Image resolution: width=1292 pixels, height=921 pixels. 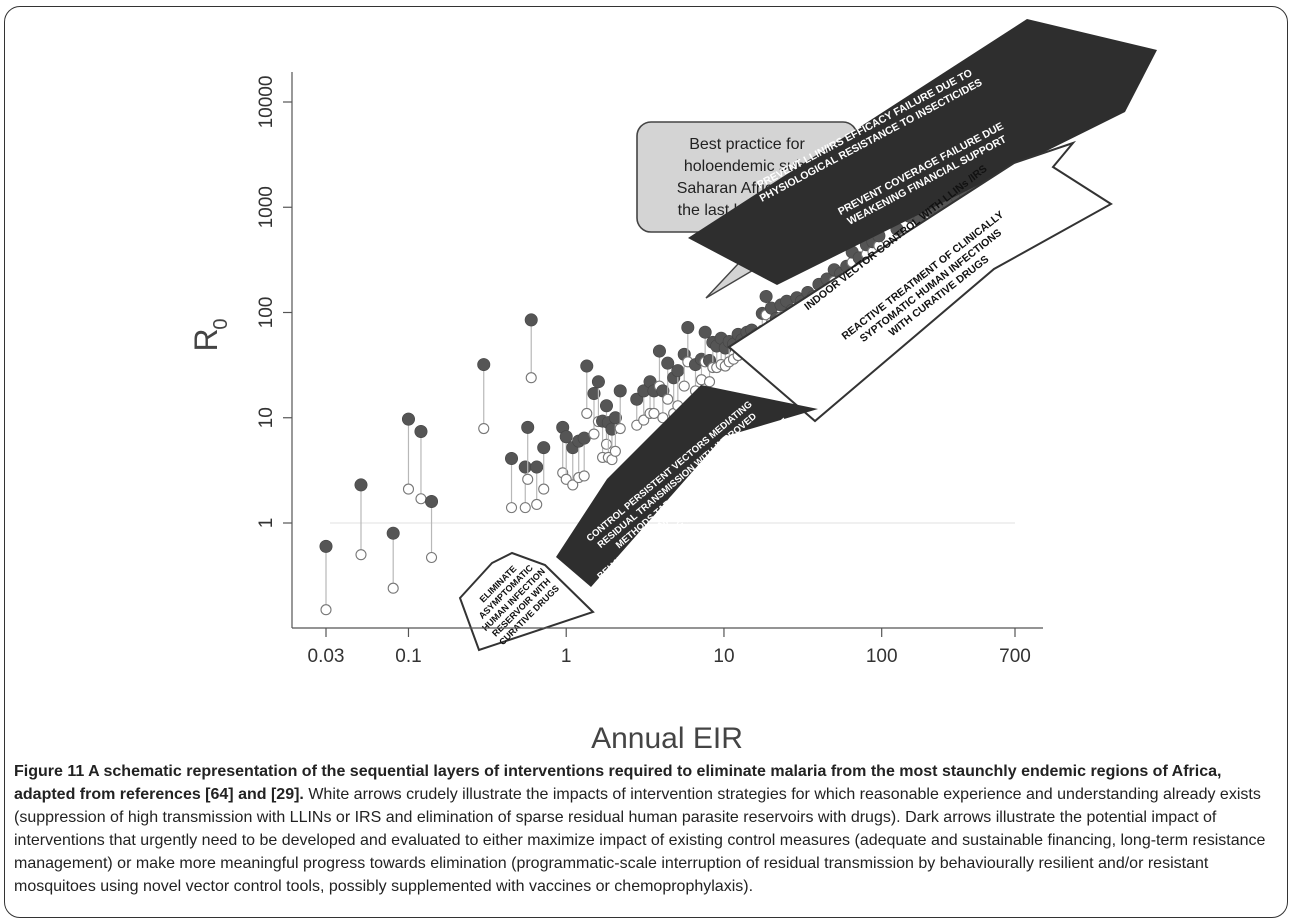 What do you see at coordinates (723, 656) in the screenshot?
I see `x-tick-label: 10` at bounding box center [723, 656].